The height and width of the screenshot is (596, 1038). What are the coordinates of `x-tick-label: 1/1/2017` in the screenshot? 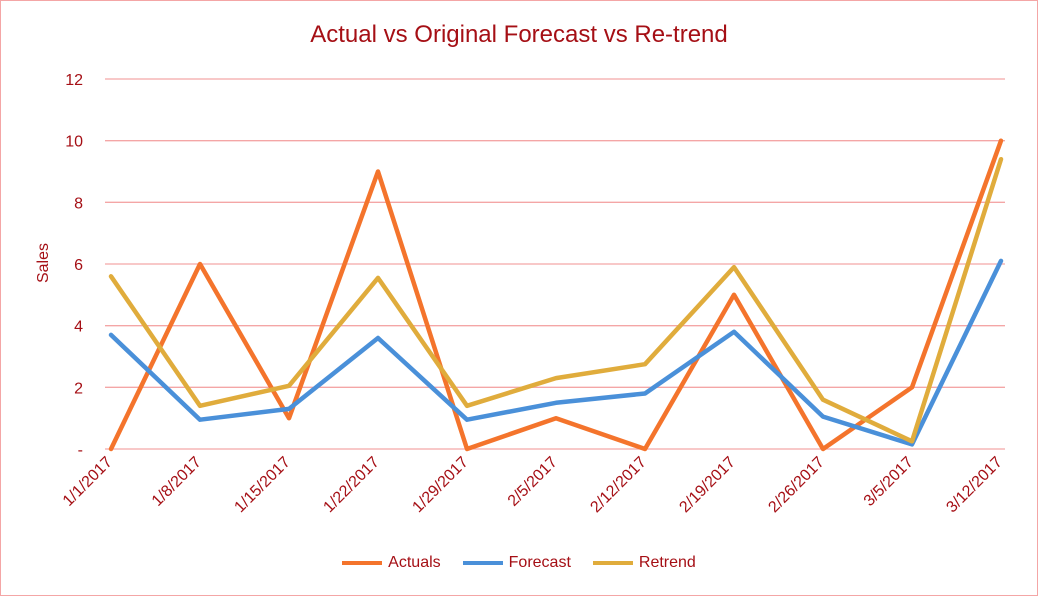 It's located at (88, 482).